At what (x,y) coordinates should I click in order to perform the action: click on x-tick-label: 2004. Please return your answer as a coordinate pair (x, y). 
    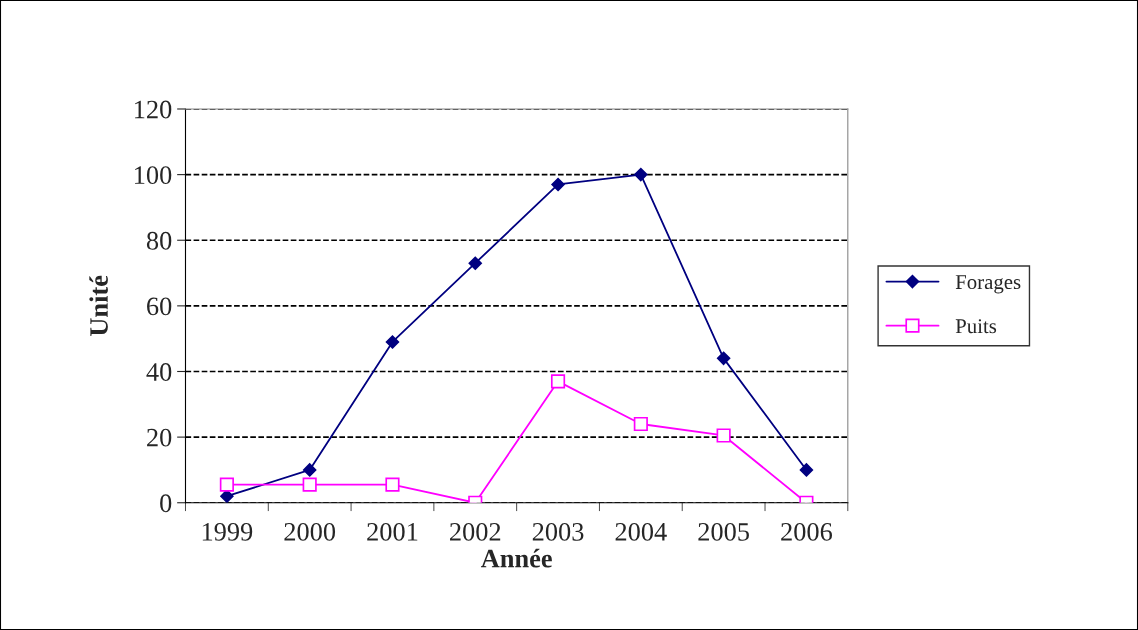
    Looking at the image, I should click on (641, 531).